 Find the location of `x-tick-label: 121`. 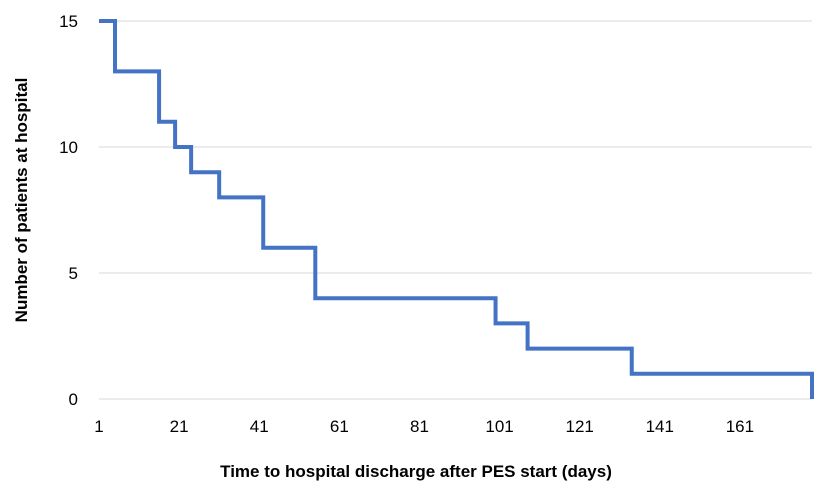

x-tick-label: 121 is located at coordinates (579, 426).